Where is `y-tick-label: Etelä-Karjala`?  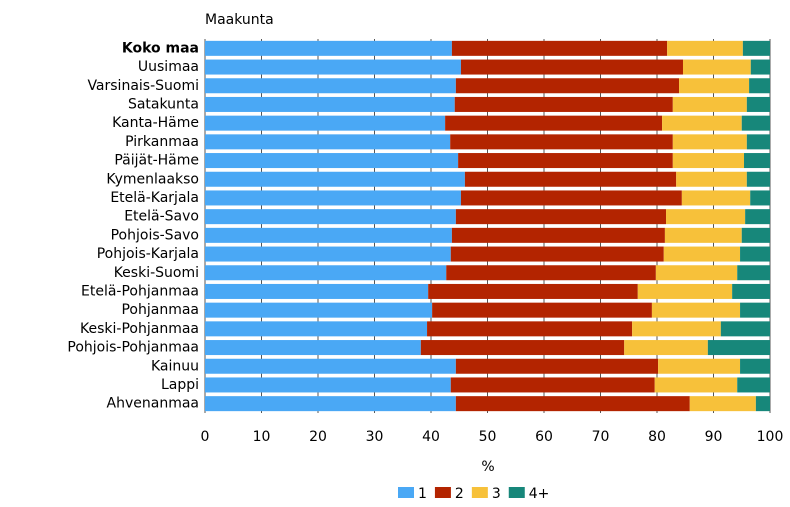
y-tick-label: Etelä-Karjala is located at coordinates (154, 198).